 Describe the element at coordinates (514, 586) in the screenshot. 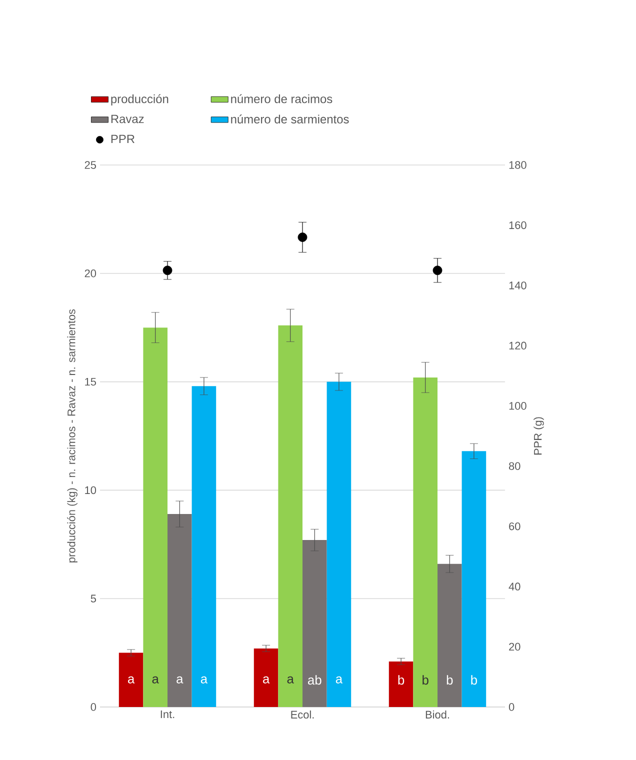

I see `y2-tick-label: 40` at that location.